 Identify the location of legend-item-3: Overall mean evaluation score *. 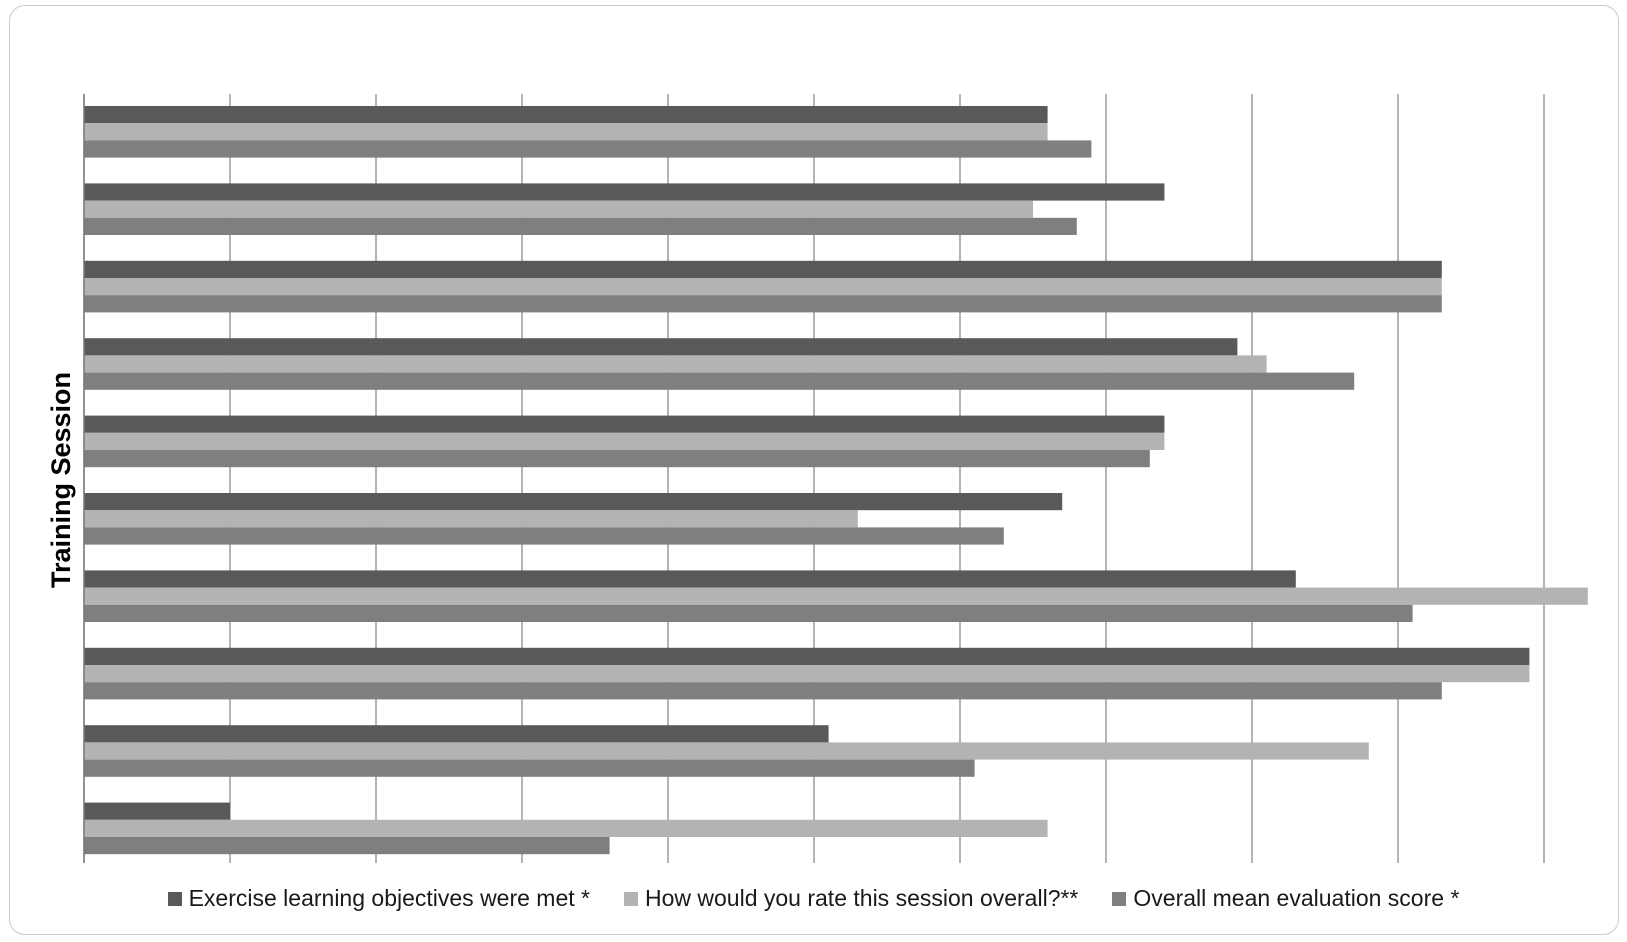
(1285, 898).